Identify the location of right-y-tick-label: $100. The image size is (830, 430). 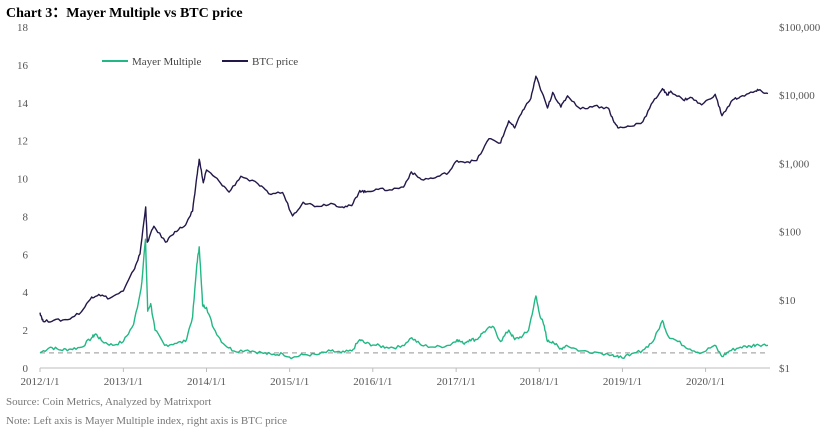
(790, 233).